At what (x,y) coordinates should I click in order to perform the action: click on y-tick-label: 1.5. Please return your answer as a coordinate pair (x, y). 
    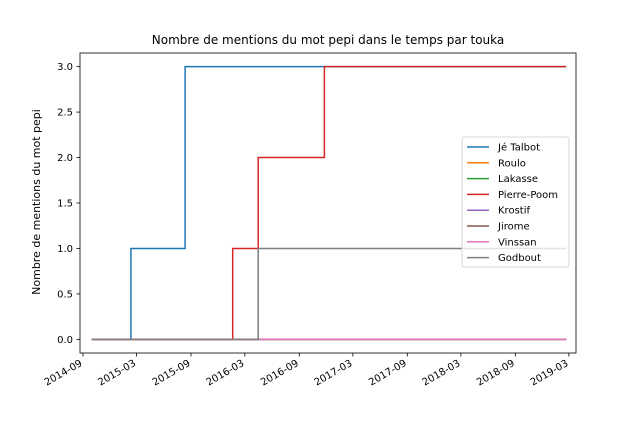
    Looking at the image, I should click on (65, 204).